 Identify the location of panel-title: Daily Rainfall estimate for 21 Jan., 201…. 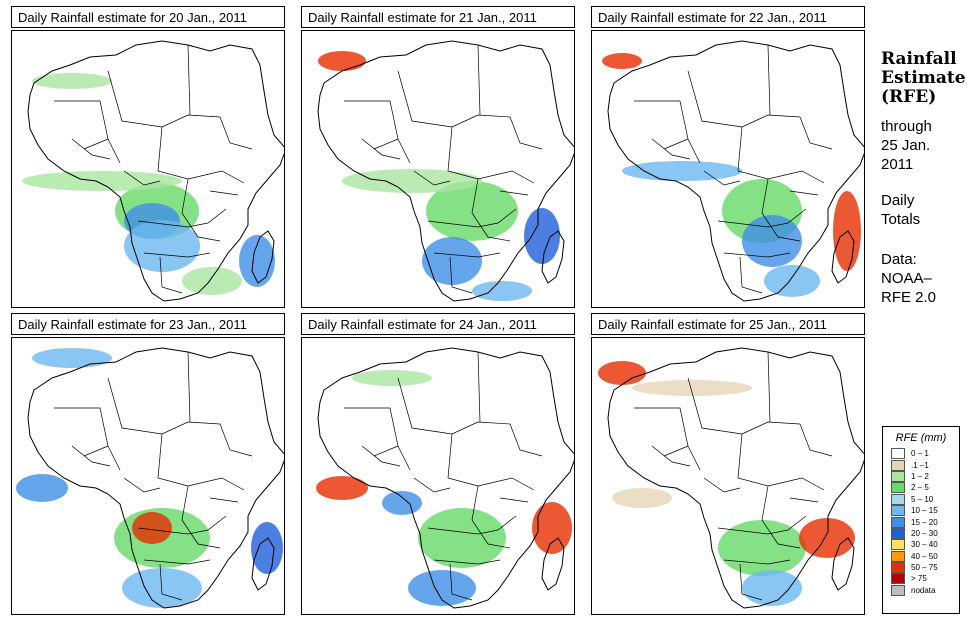
(438, 17).